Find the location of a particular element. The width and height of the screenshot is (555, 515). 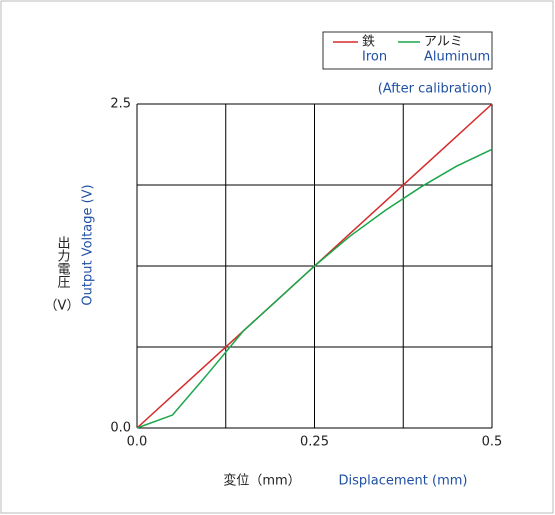

annotation: (After calibration) is located at coordinates (435, 89).